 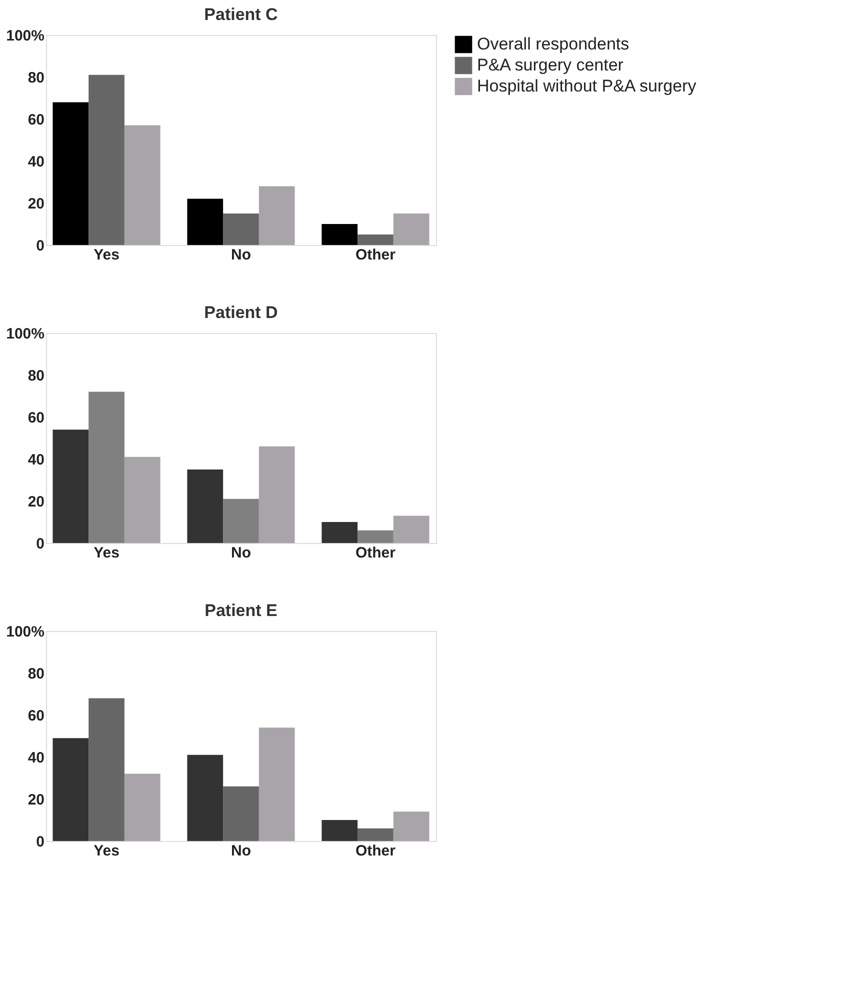 What do you see at coordinates (241, 312) in the screenshot?
I see `chart-title: Patient D` at bounding box center [241, 312].